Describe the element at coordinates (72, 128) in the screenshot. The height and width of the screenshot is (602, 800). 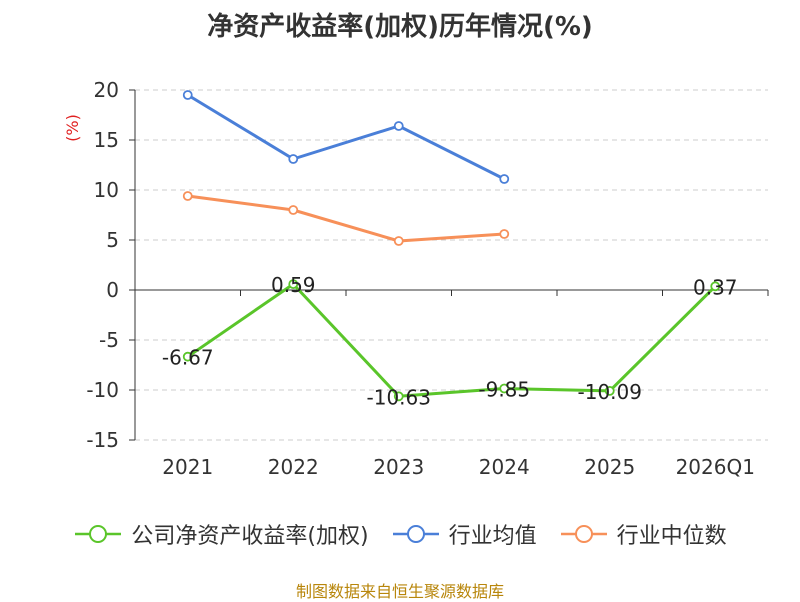
I see `y-axis-label: (%)` at that location.